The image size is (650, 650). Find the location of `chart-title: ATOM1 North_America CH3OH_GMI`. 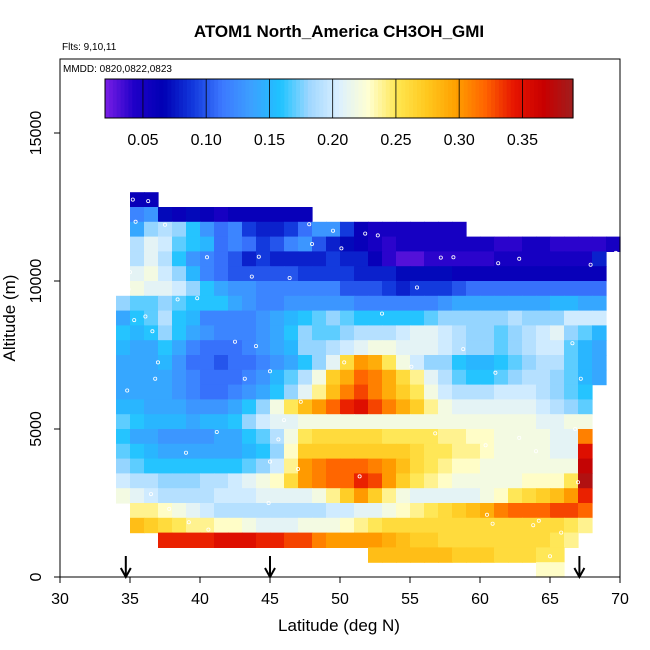

chart-title: ATOM1 North_America CH3OH_GMI is located at coordinates (339, 31).